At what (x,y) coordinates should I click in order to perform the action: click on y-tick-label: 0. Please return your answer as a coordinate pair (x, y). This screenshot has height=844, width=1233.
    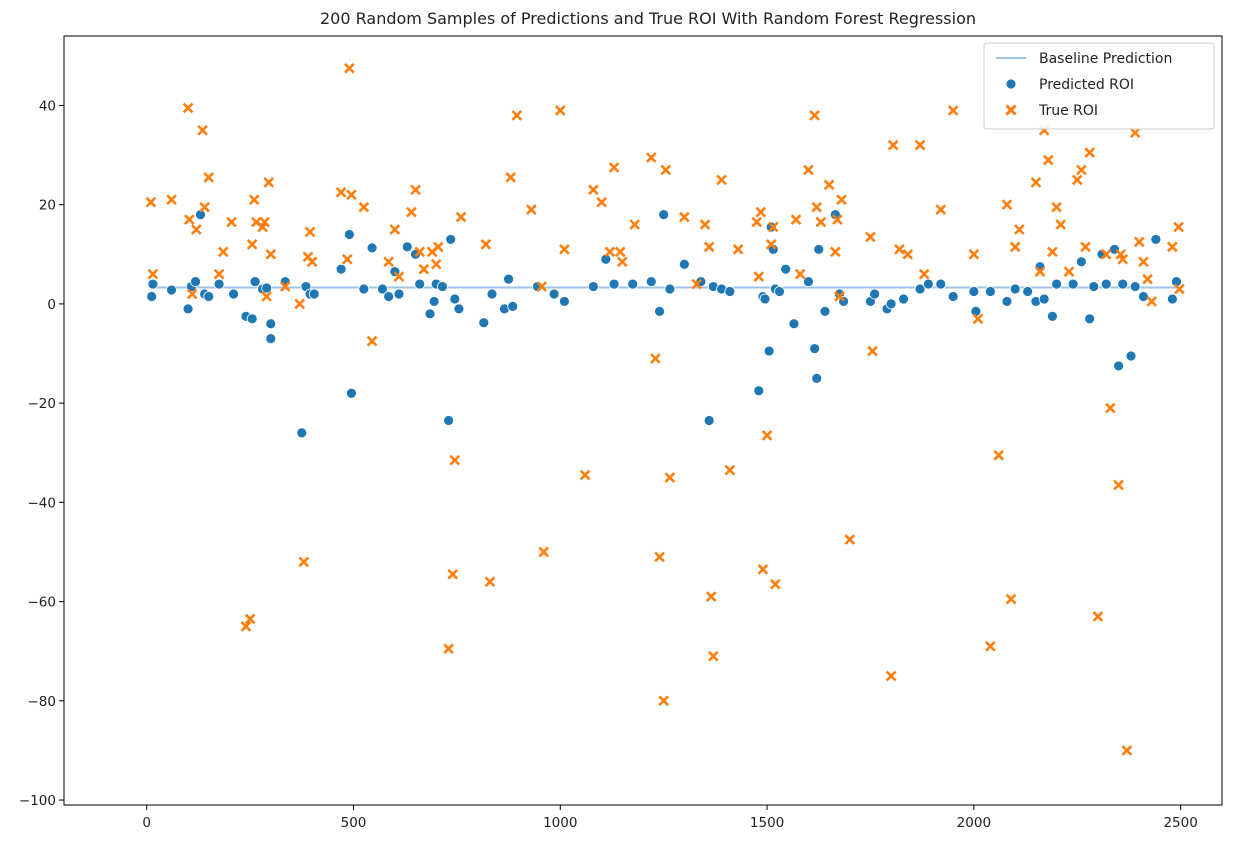
    Looking at the image, I should click on (51, 305).